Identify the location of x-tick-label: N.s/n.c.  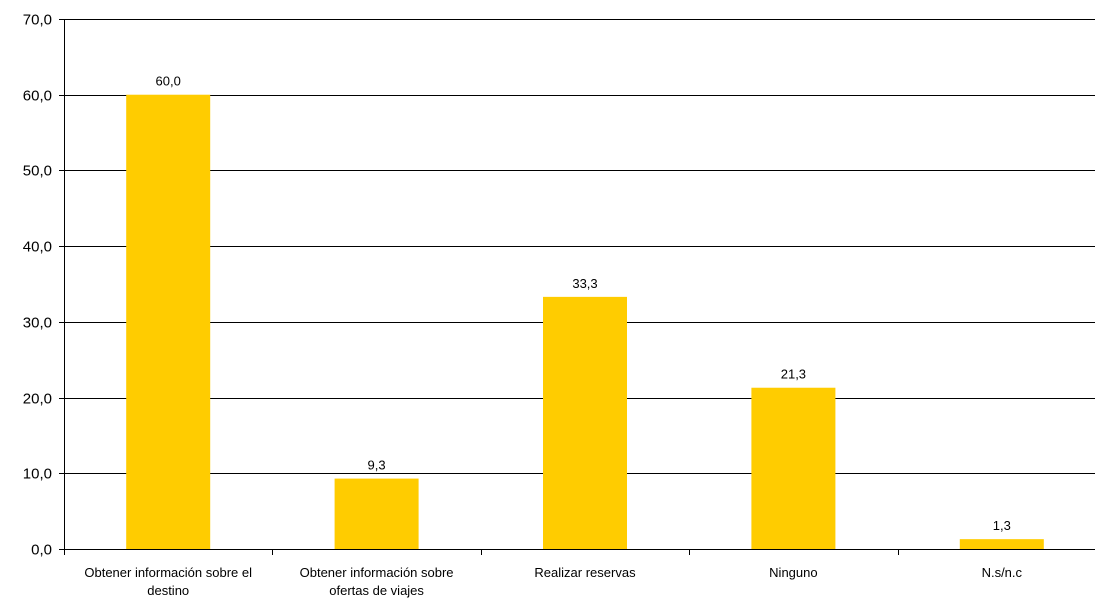
(1002, 572).